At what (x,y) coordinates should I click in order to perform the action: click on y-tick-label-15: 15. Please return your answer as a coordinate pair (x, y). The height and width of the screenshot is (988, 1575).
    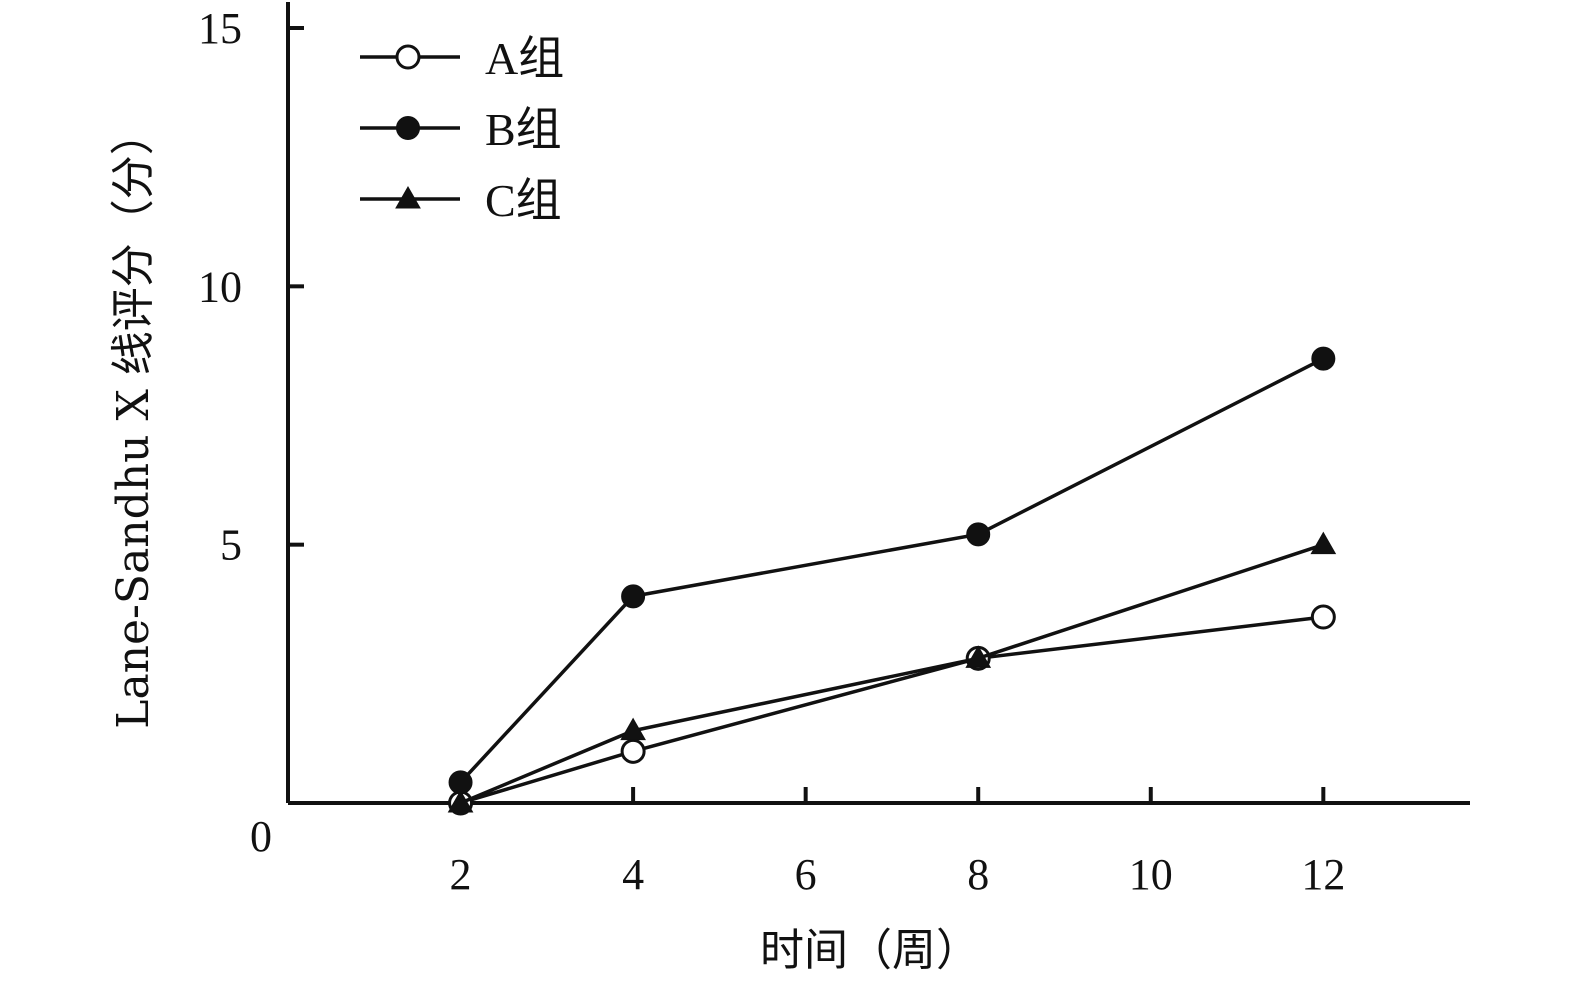
    Looking at the image, I should click on (220, 28).